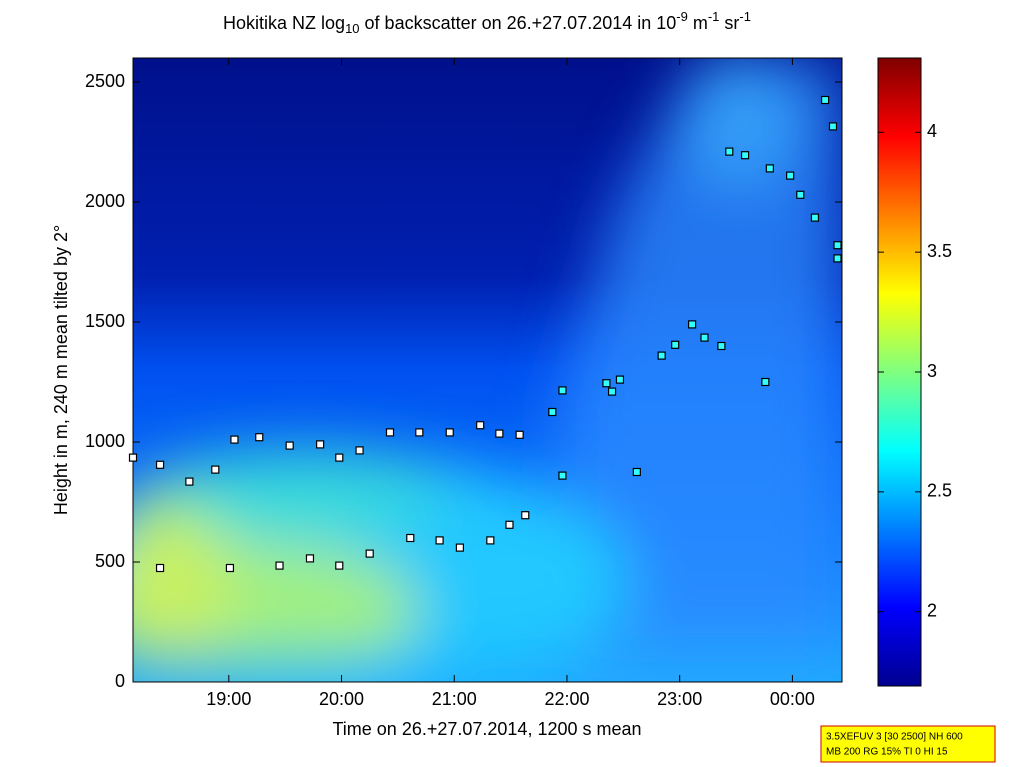 The height and width of the screenshot is (767, 1023). I want to click on title-part: 10, so click(352, 28).